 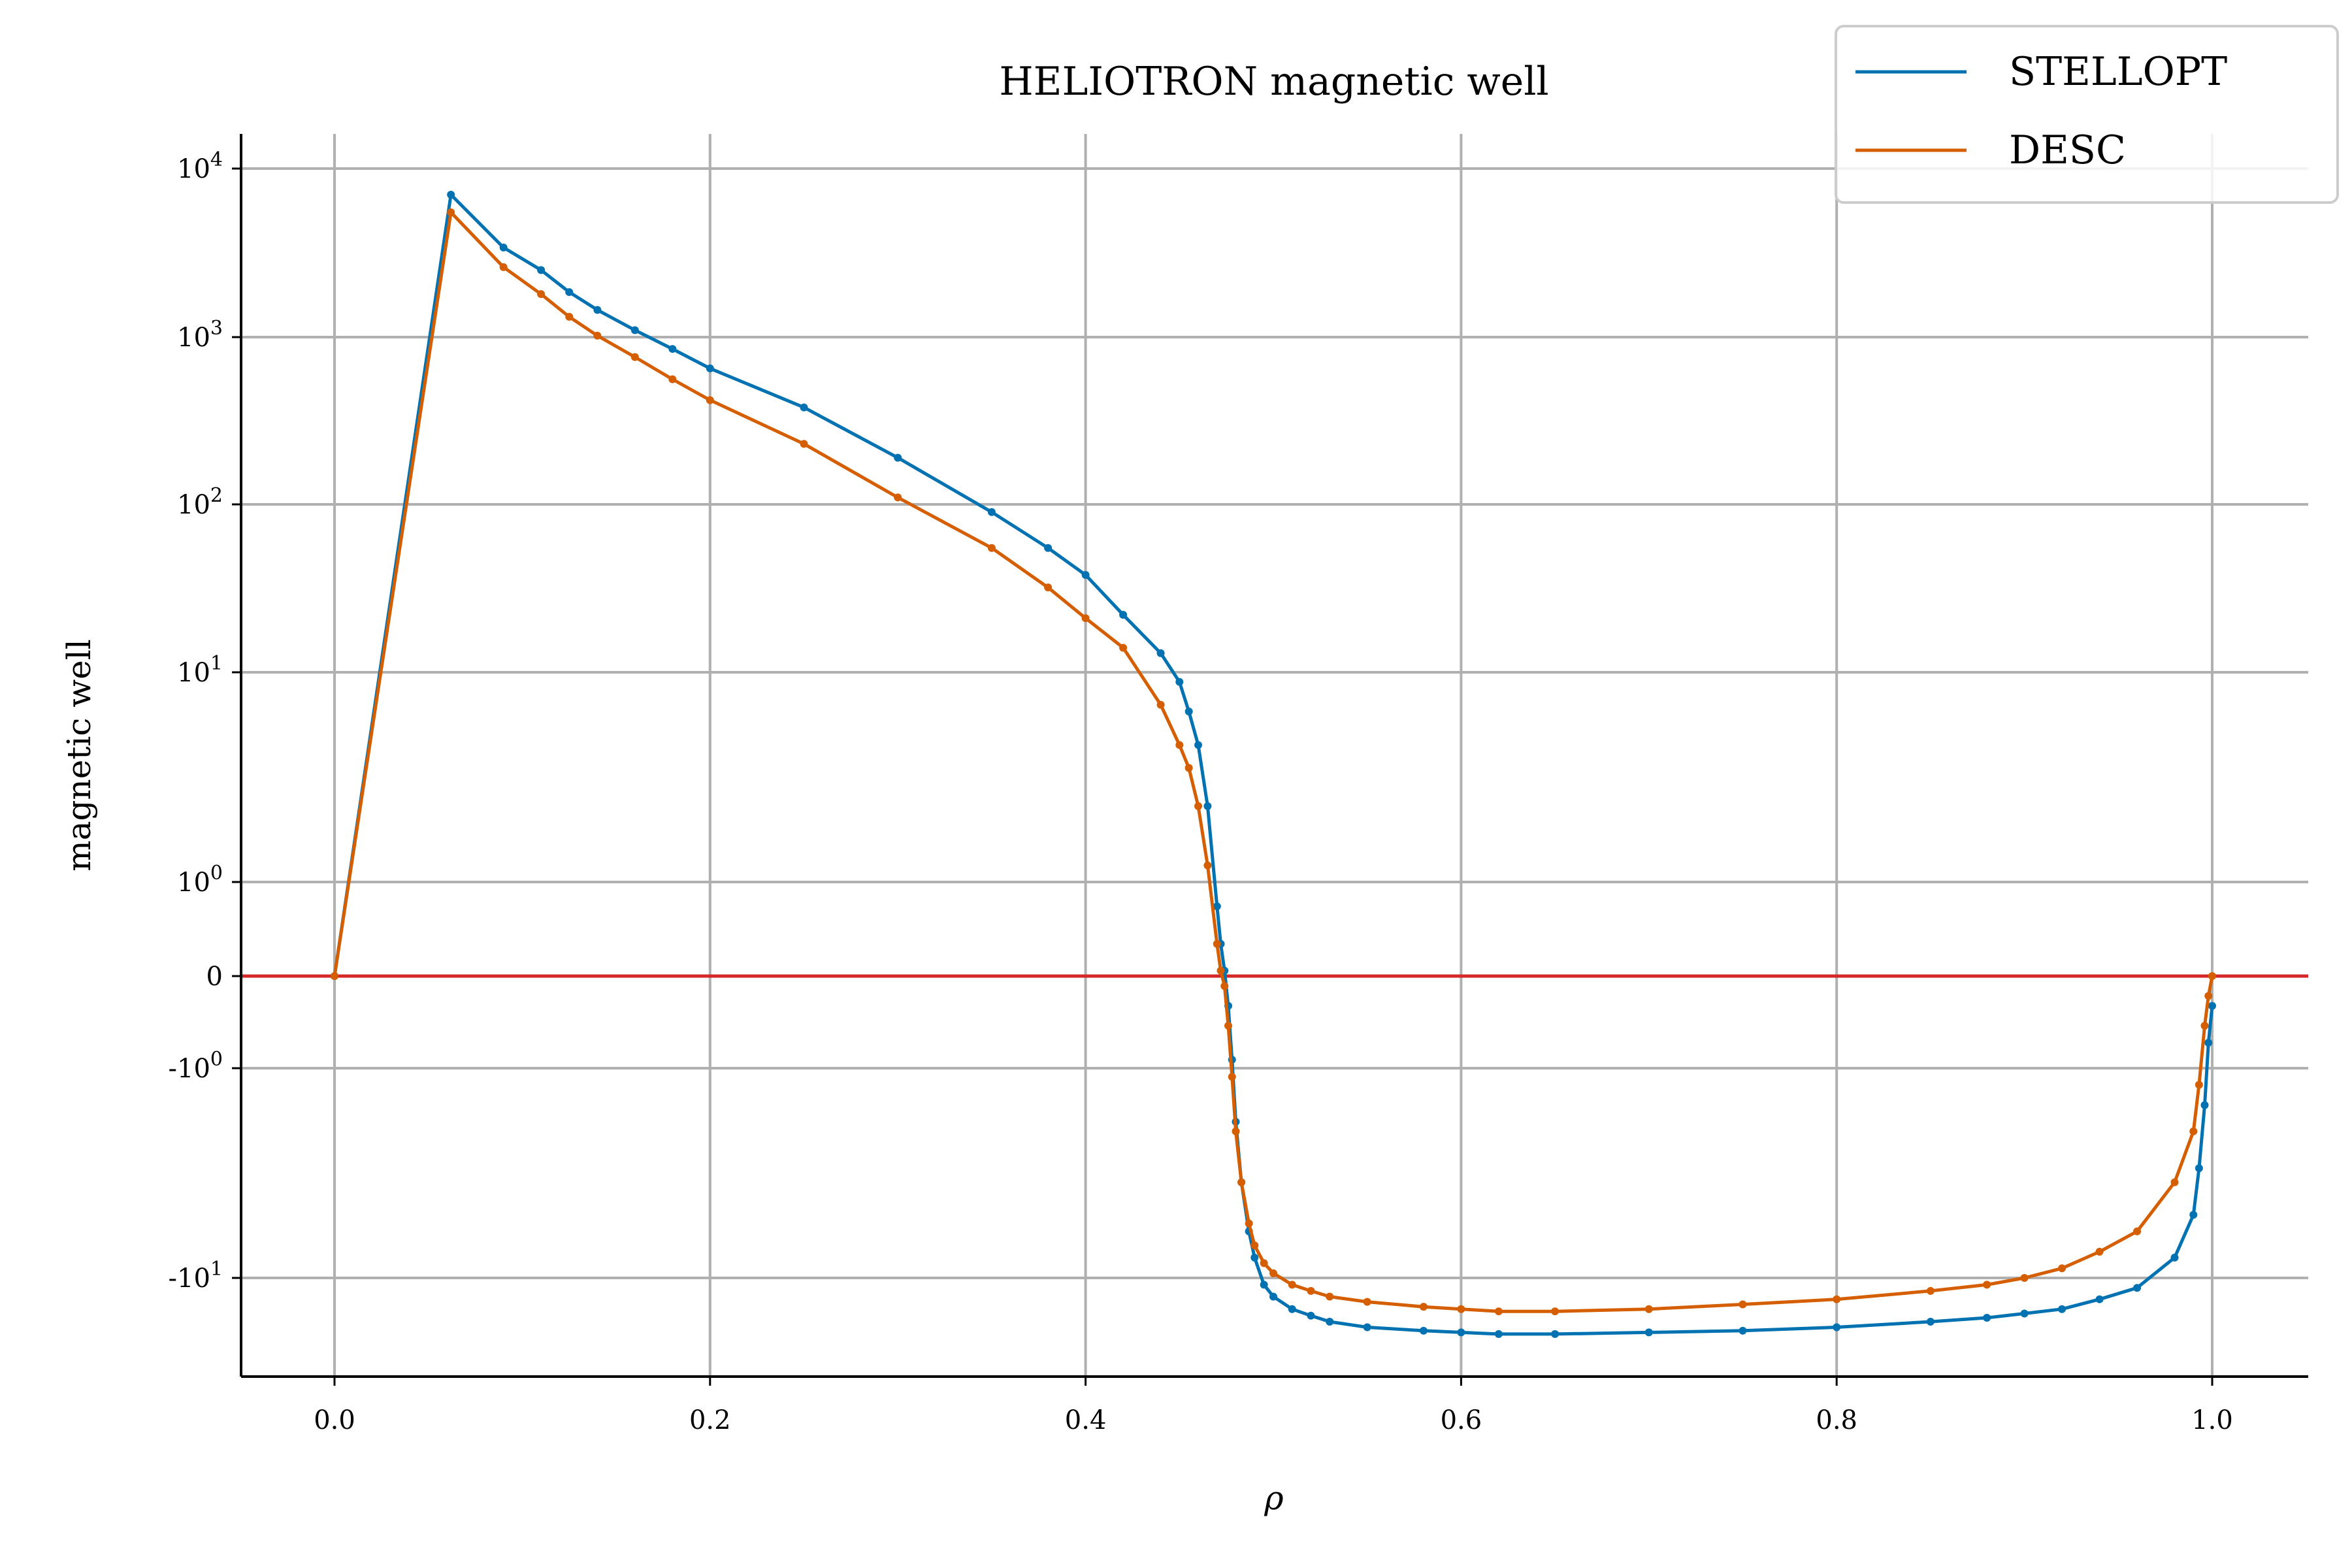 I want to click on x-tick-label: 0.6, so click(x=1461, y=1420).